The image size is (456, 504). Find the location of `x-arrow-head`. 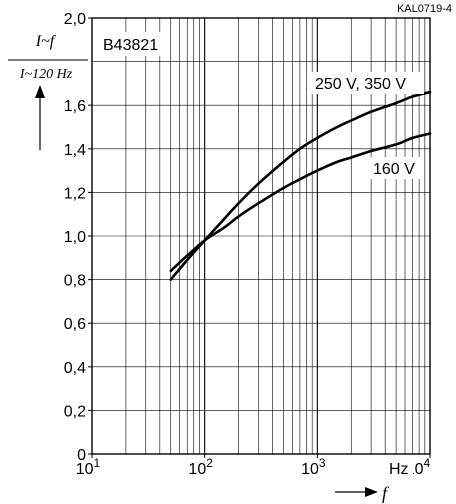

x-arrow-head is located at coordinates (371, 492).